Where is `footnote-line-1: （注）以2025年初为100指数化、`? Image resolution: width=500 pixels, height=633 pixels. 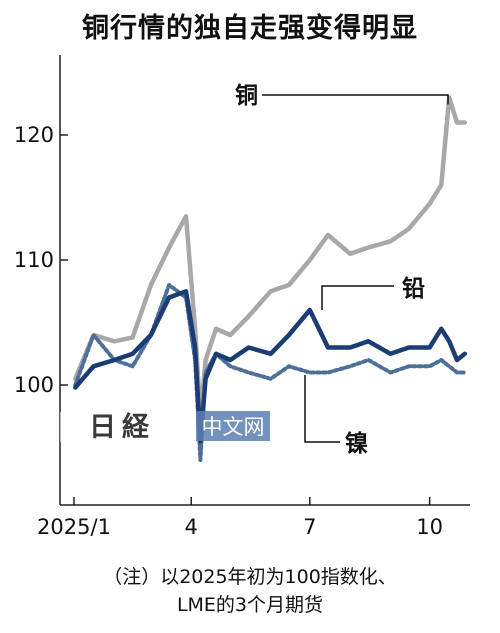
footnote-line-1: （注）以2025年初为100指数化、 is located at coordinates (250, 577).